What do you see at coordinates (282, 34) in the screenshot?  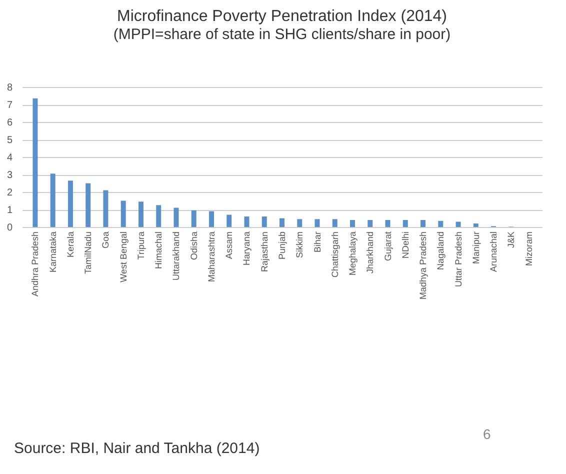 I see `chart-subtitle: (MPPI=share of state in SHG clients/share in poor)` at bounding box center [282, 34].